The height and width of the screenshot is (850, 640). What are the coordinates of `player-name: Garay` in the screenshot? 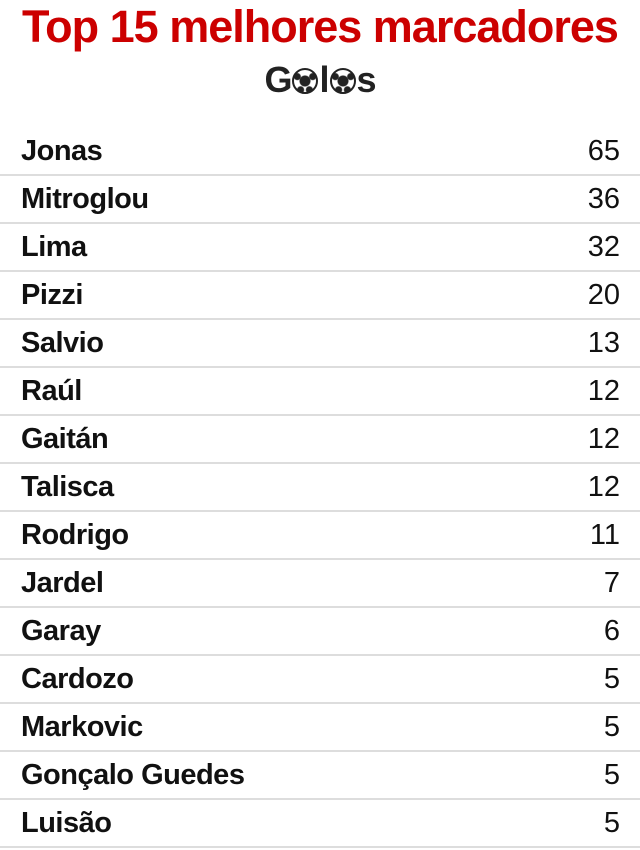 It's located at (61, 630).